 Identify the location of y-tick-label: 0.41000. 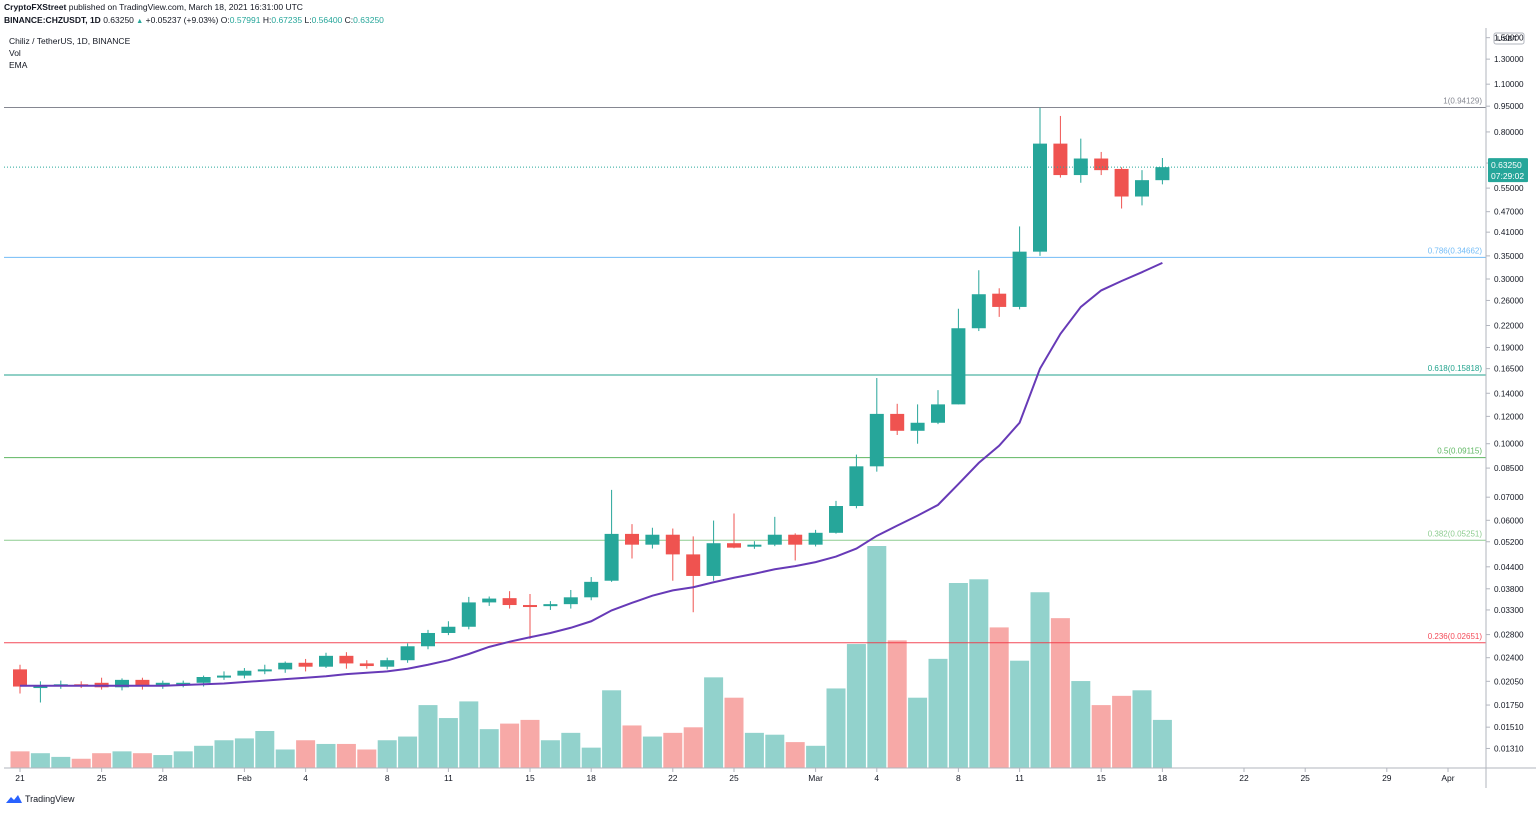
(1509, 232).